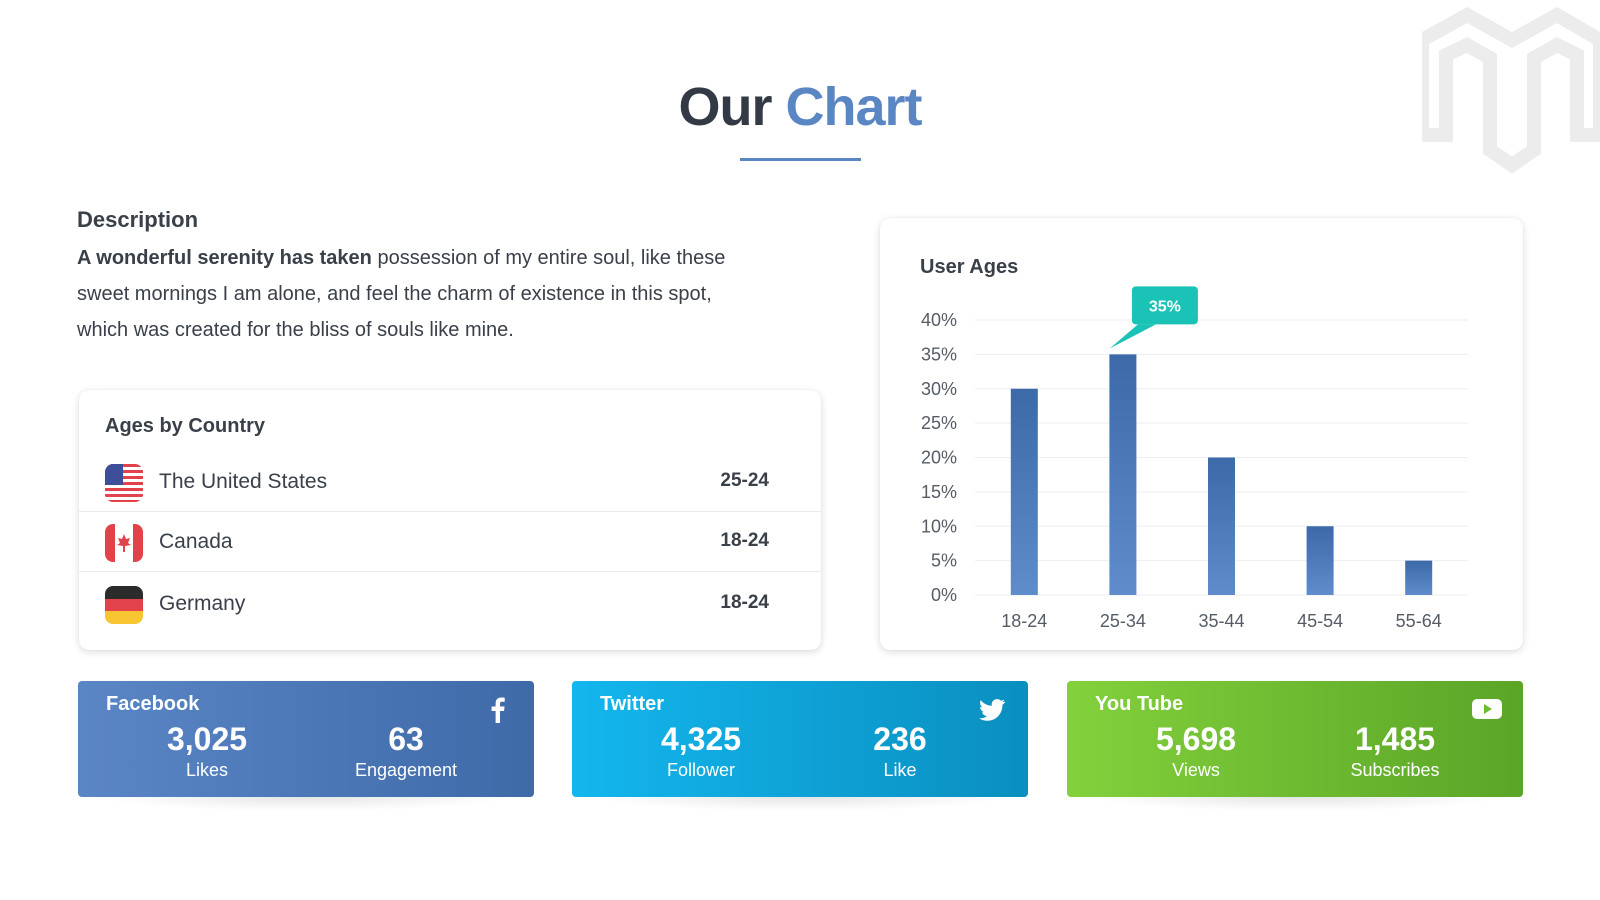  I want to click on y-tick-label: 10%, so click(939, 526).